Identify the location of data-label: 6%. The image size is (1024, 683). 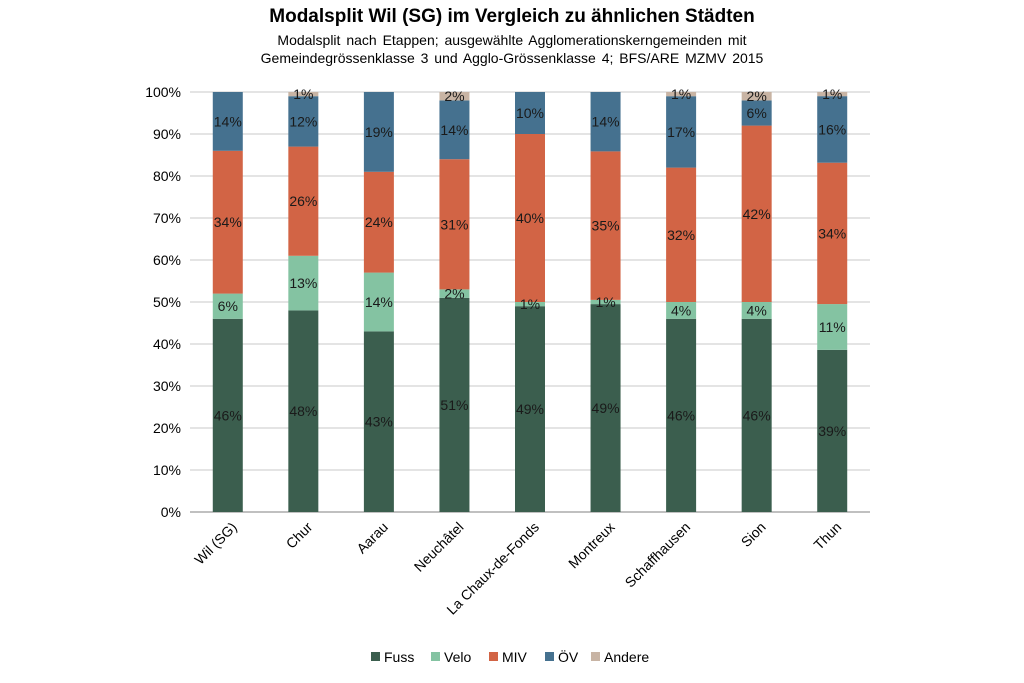
(757, 113).